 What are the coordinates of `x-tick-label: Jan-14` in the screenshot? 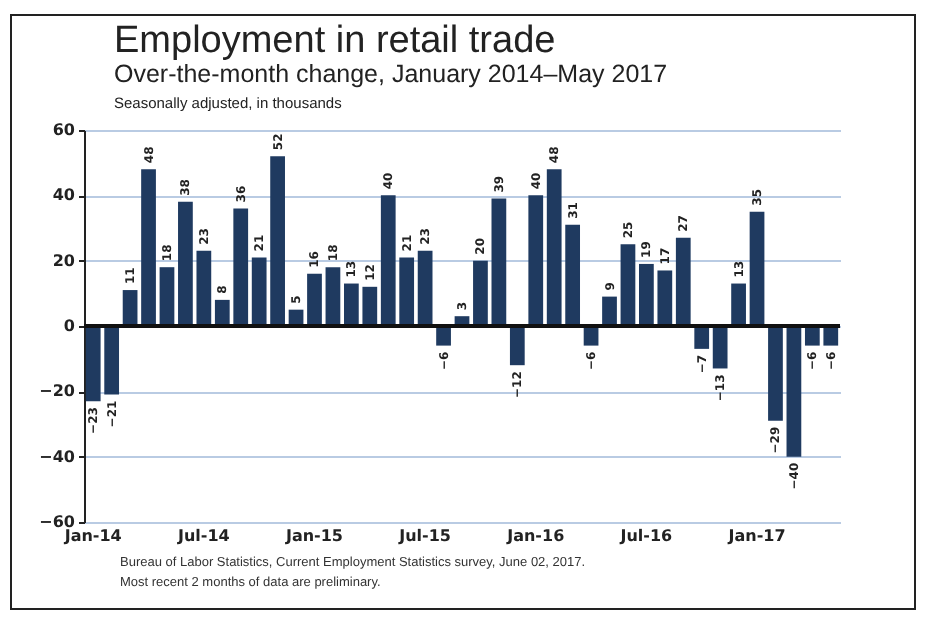 It's located at (92, 536).